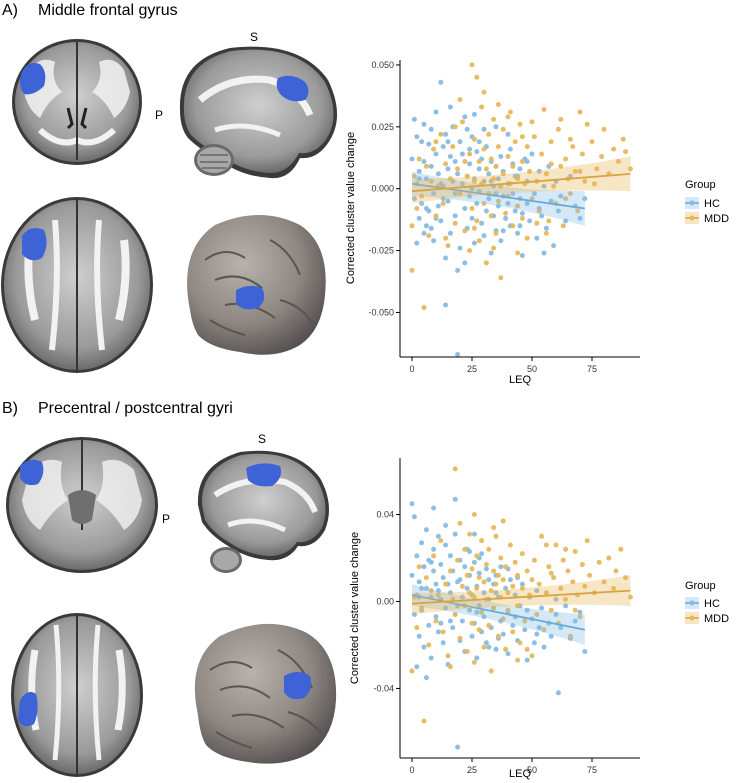  Describe the element at coordinates (521, 608) in the screenshot. I see `plot-b-points` at that location.